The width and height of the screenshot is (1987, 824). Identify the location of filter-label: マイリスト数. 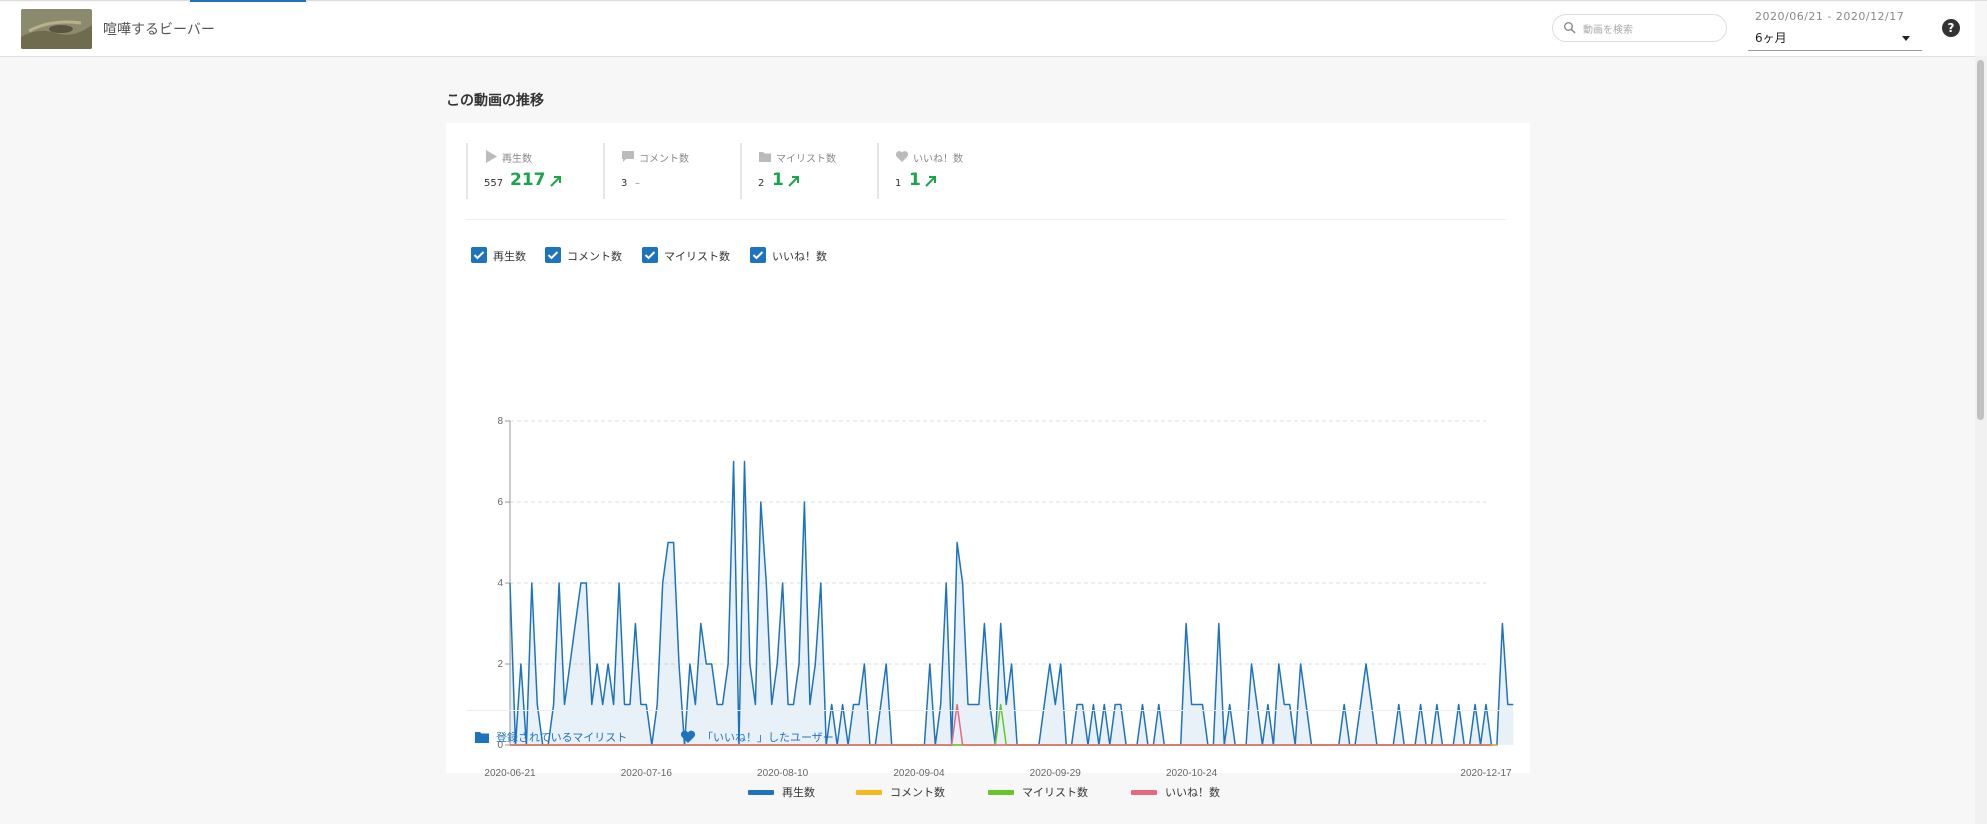
(697, 256).